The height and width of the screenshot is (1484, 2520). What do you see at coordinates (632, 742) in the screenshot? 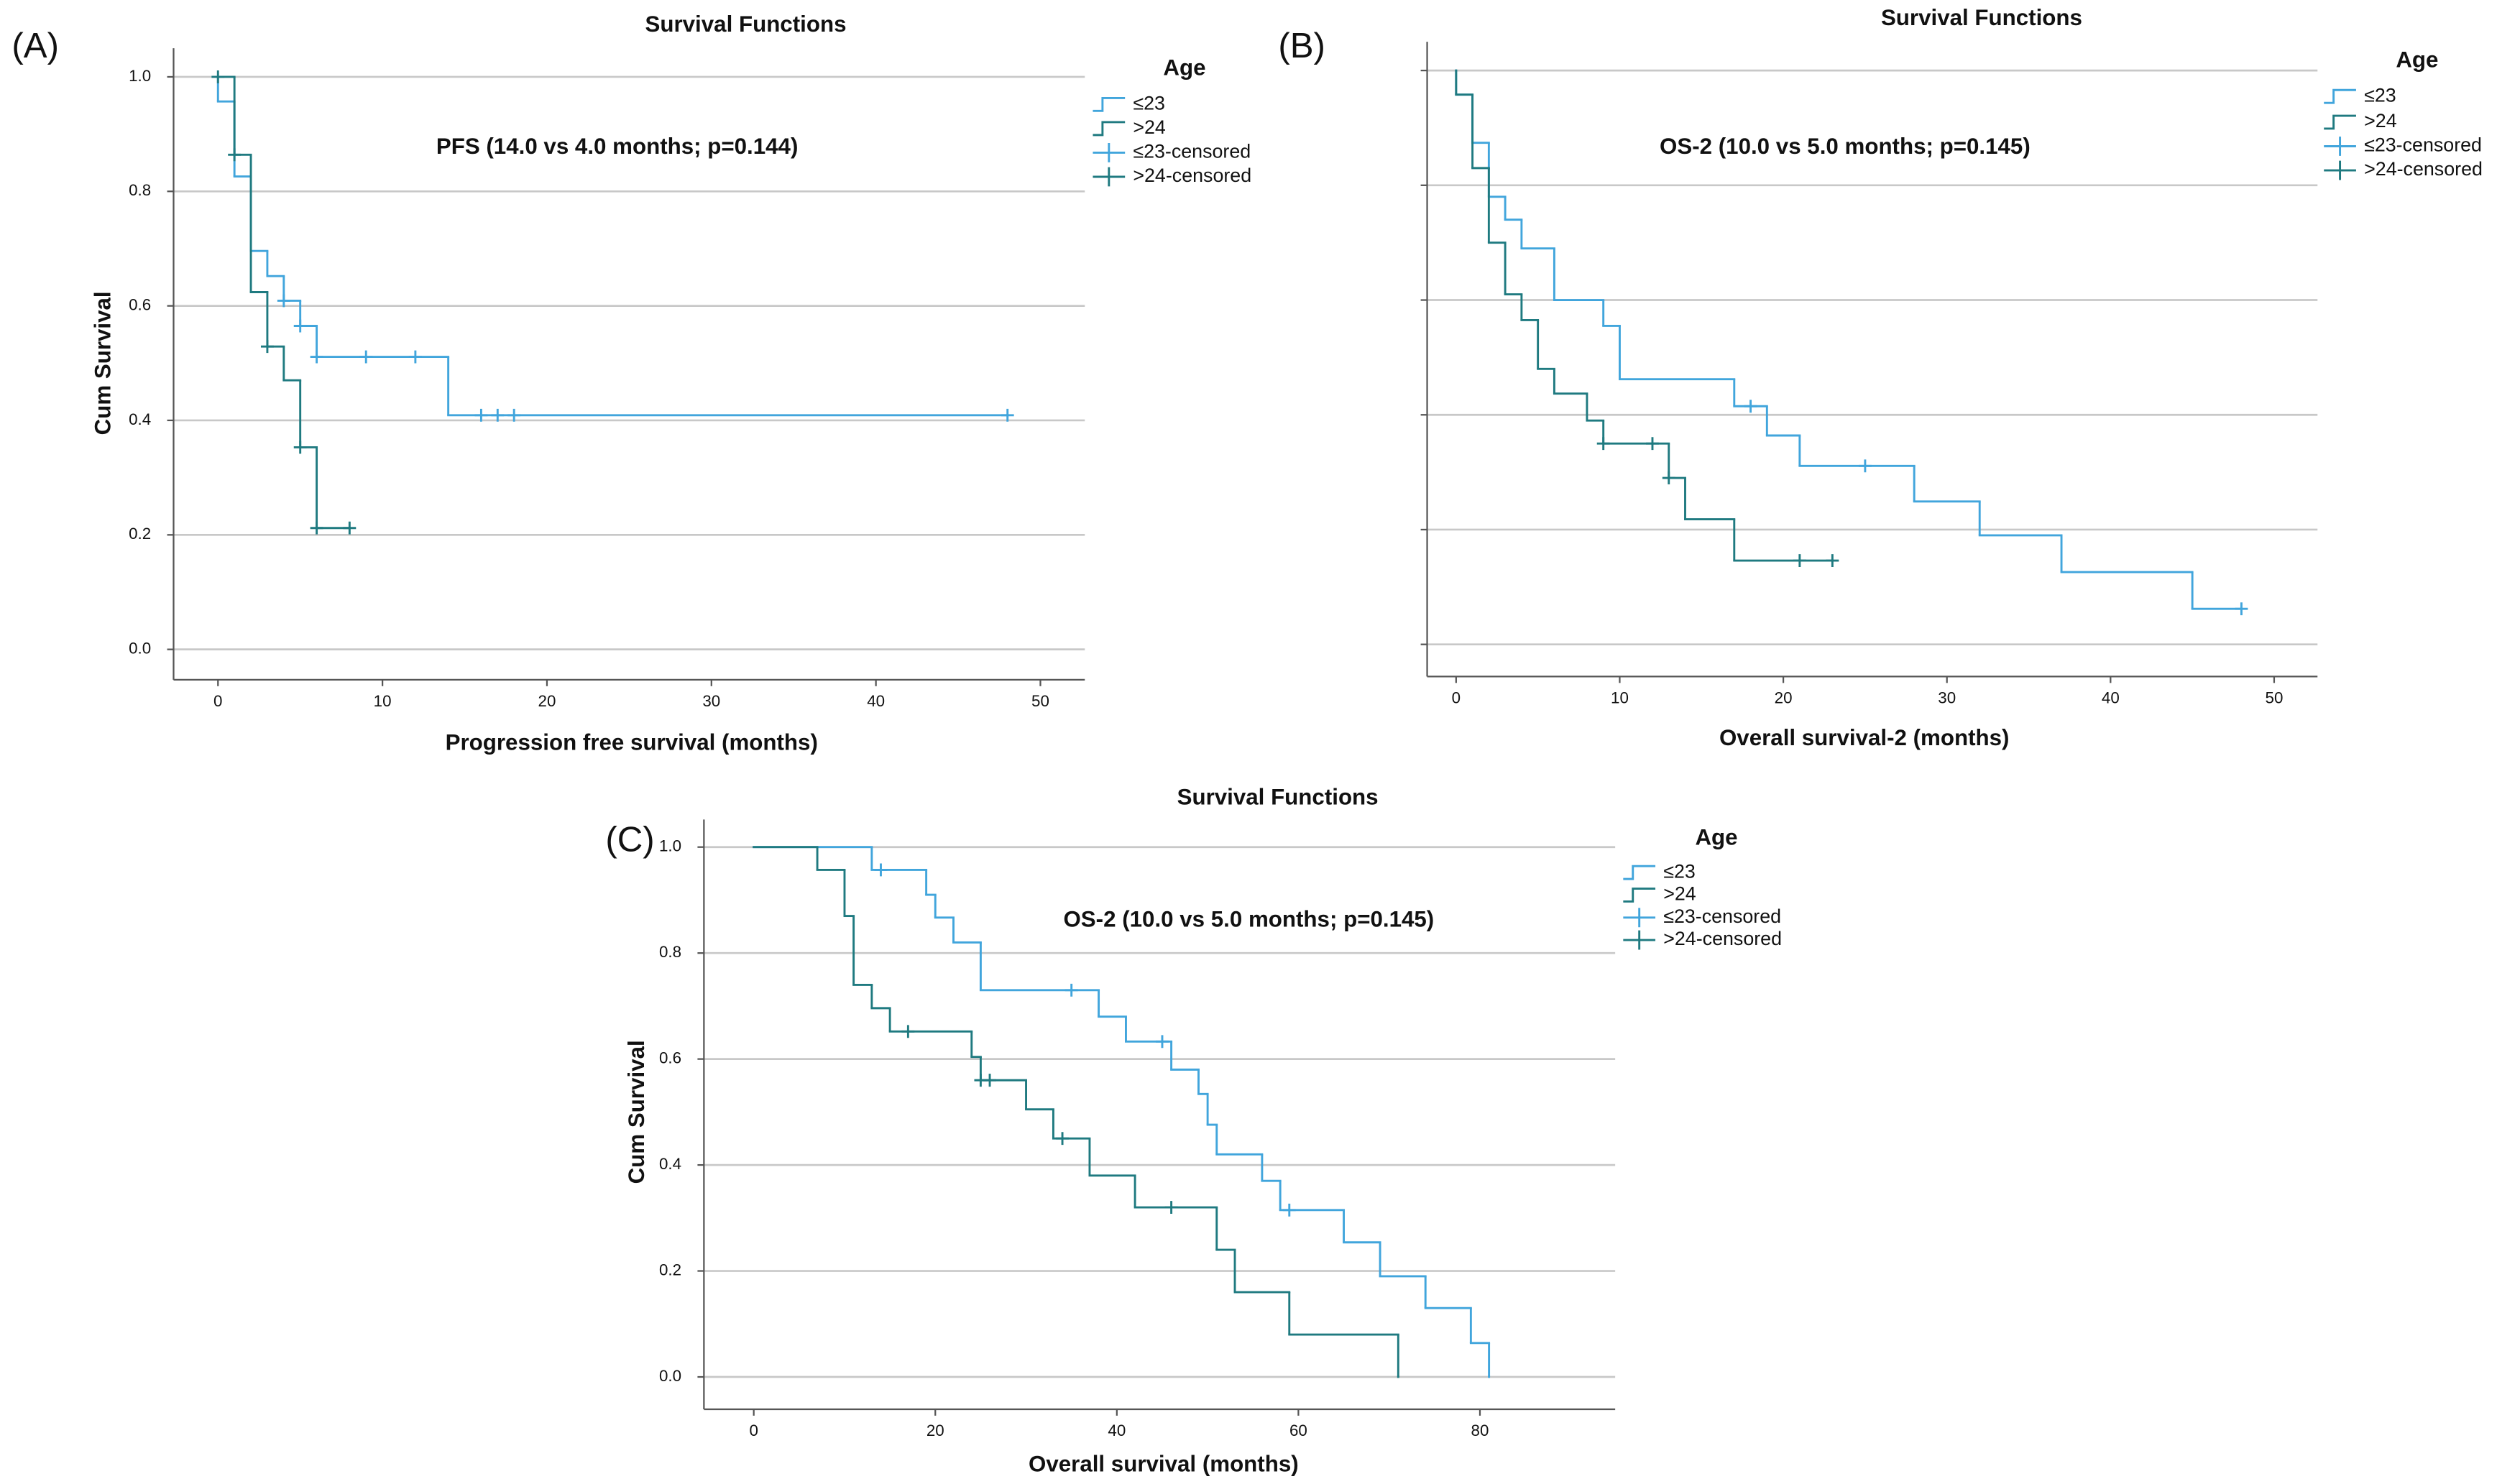
I see `x-axis-title: Progression free survival (months)` at bounding box center [632, 742].